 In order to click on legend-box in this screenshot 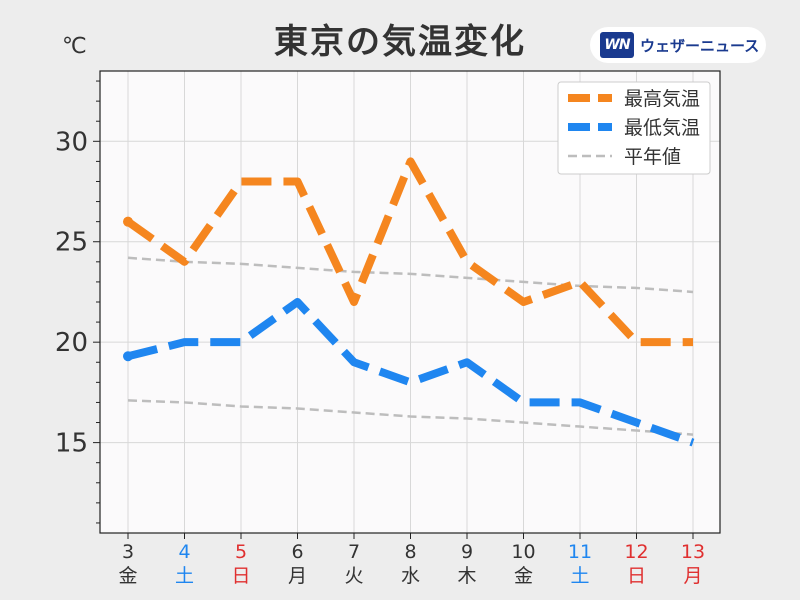, I will do `click(634, 128)`.